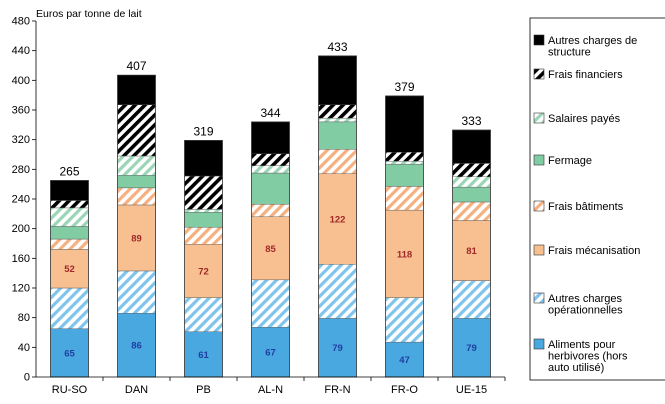  Describe the element at coordinates (570, 161) in the screenshot. I see `legend-label: Fermage` at that location.